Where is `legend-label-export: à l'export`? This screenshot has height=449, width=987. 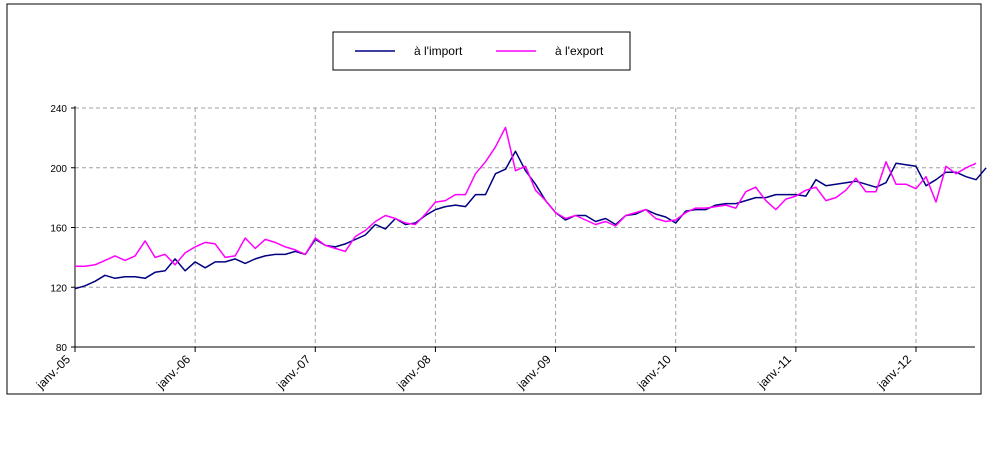
legend-label-export: à l'export is located at coordinates (579, 51).